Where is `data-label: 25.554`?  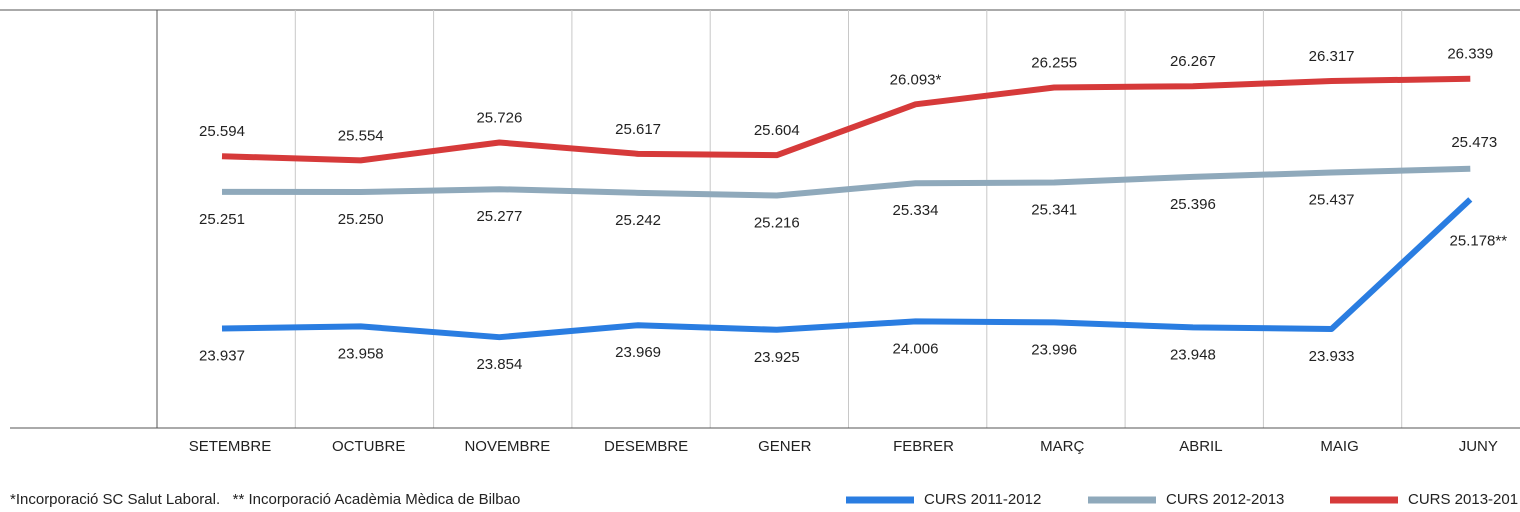 data-label: 25.554 is located at coordinates (361, 135).